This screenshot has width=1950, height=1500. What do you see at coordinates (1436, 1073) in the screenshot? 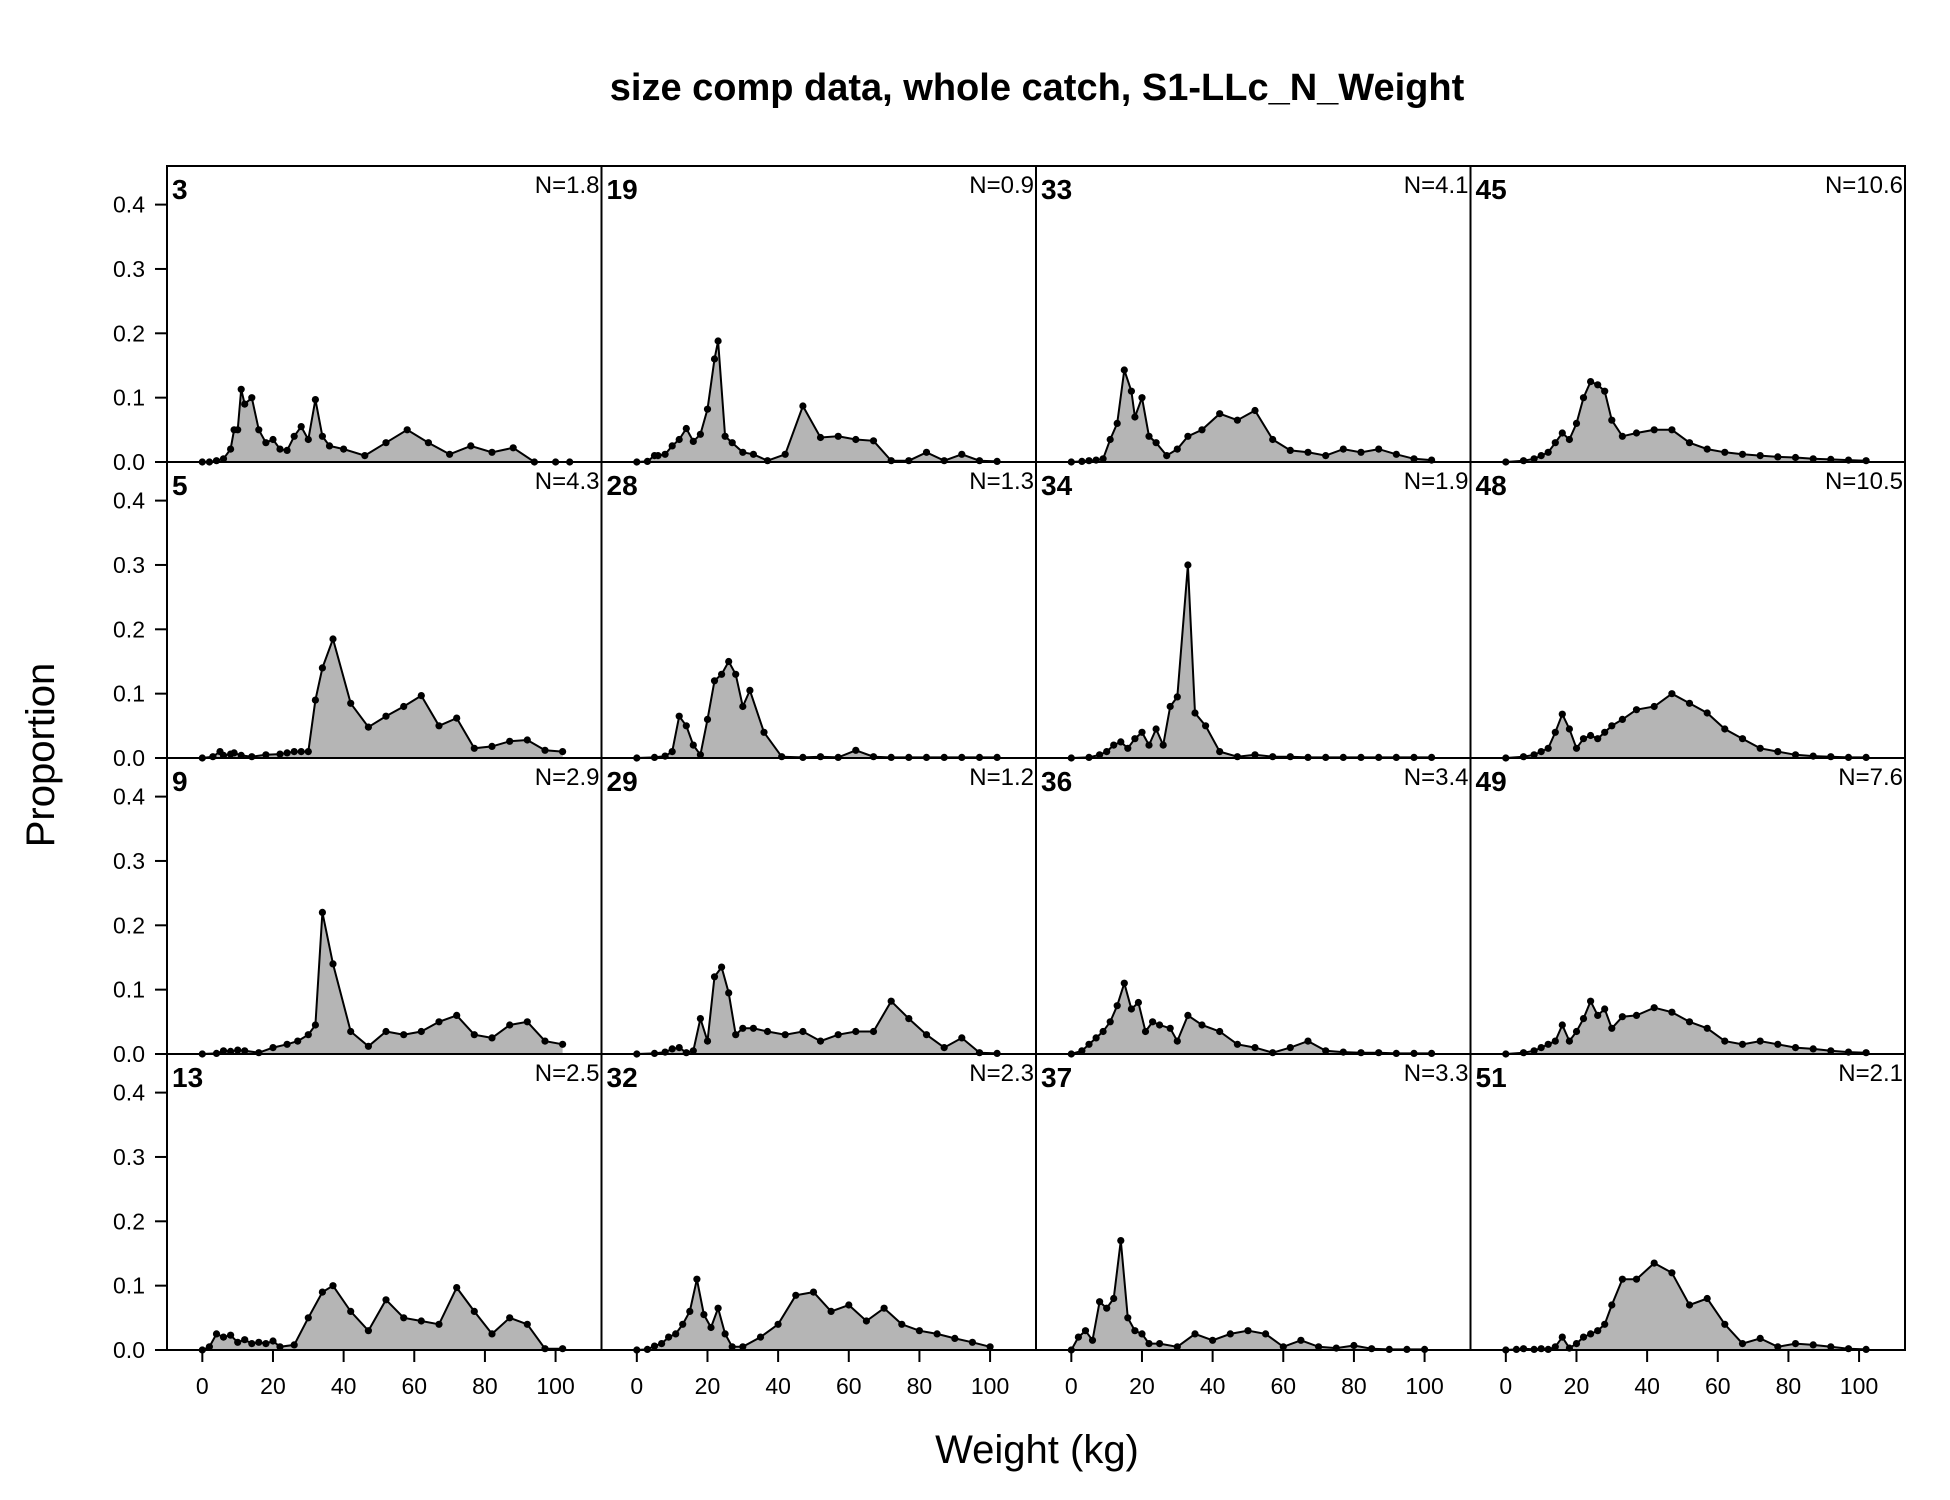
I see `panel-n-label: N=3.3` at bounding box center [1436, 1073].